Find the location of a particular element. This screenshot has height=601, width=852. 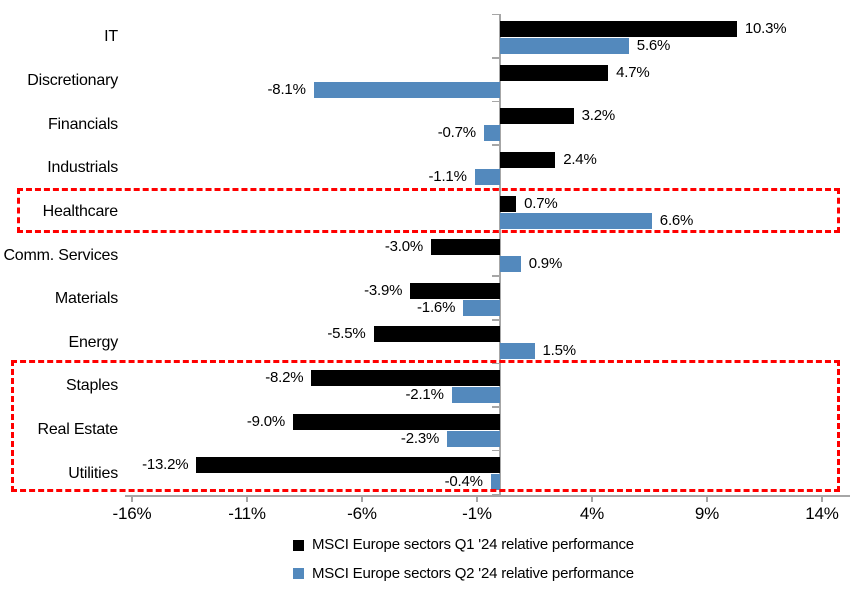

bar-value-label: 1.5% is located at coordinates (559, 351).